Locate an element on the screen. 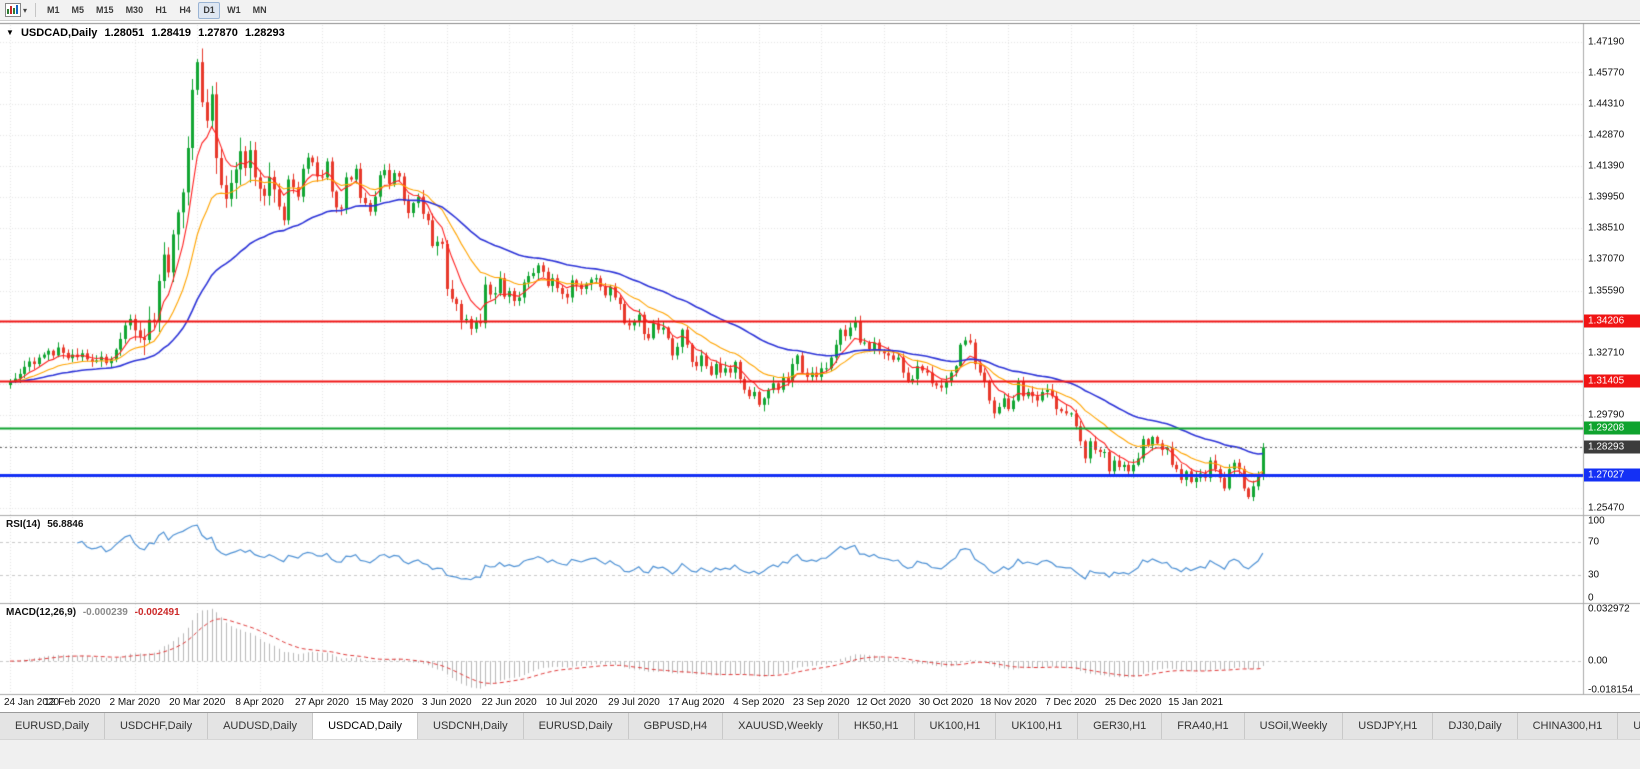 The width and height of the screenshot is (1640, 769). date-axis-label: 7 Dec 2020 is located at coordinates (1071, 702).